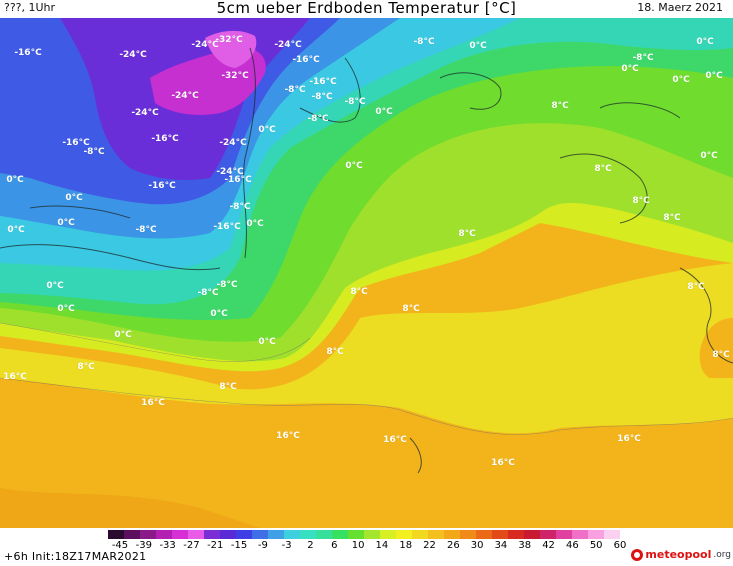  What do you see at coordinates (477, 545) in the screenshot?
I see `scale-tick: 30` at bounding box center [477, 545].